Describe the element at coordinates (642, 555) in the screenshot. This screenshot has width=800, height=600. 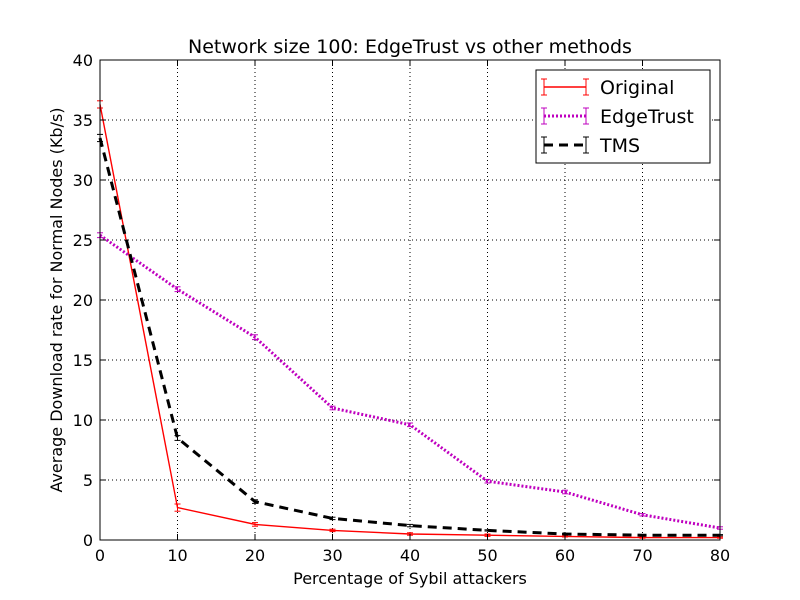
I see `x-tick-label: 70` at that location.